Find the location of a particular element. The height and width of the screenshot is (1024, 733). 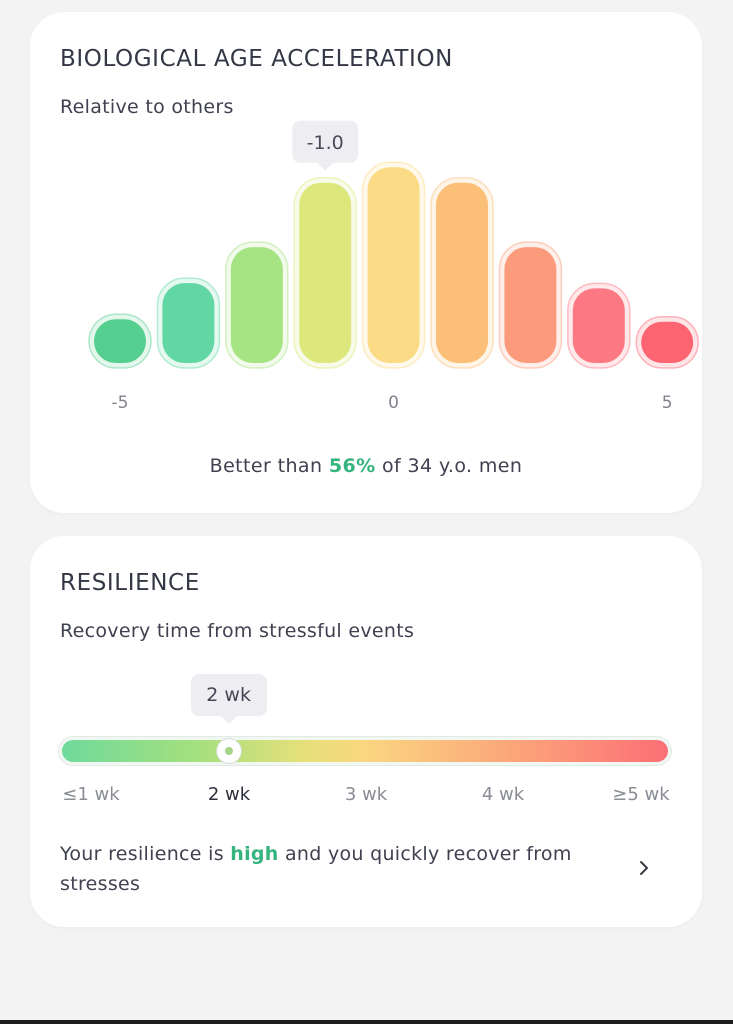

summary-prefix: Better than is located at coordinates (269, 466).